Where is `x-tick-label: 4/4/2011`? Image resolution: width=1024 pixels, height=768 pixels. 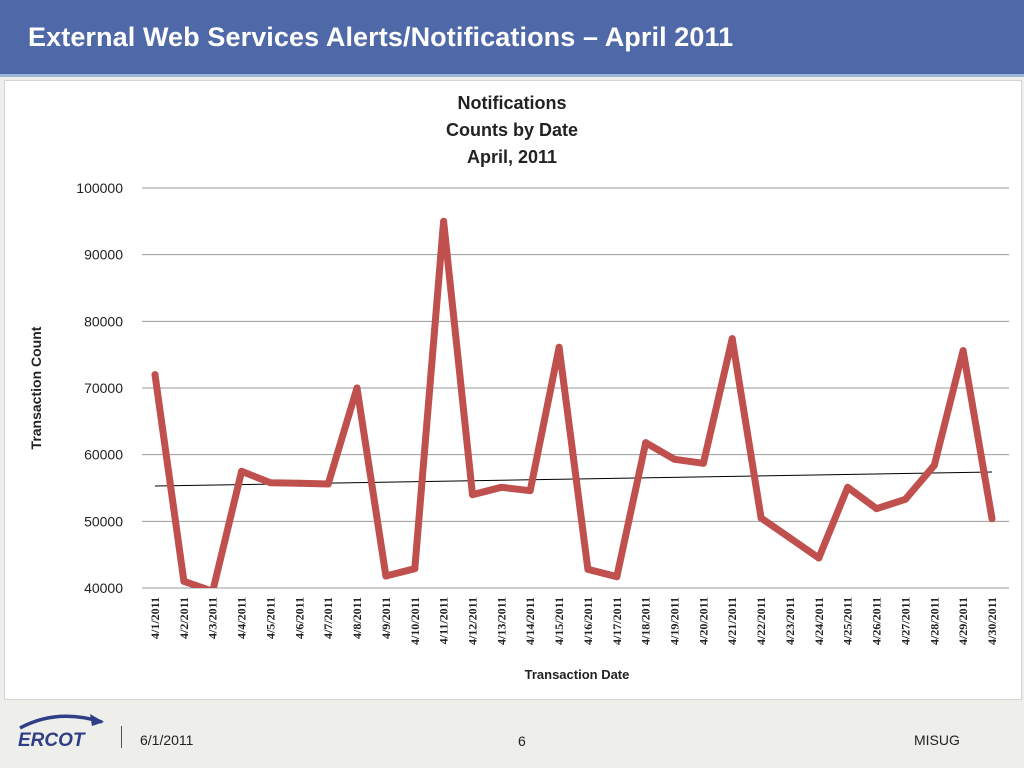 x-tick-label: 4/4/2011 is located at coordinates (242, 618).